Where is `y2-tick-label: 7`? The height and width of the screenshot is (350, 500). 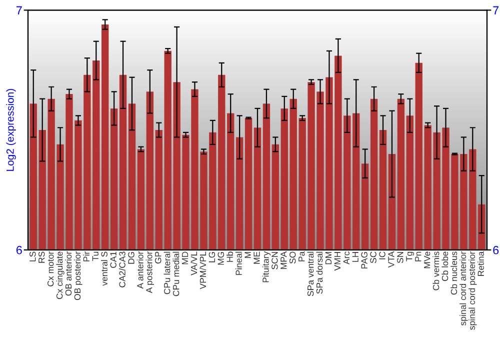 y2-tick-label: 7 is located at coordinates (496, 10).